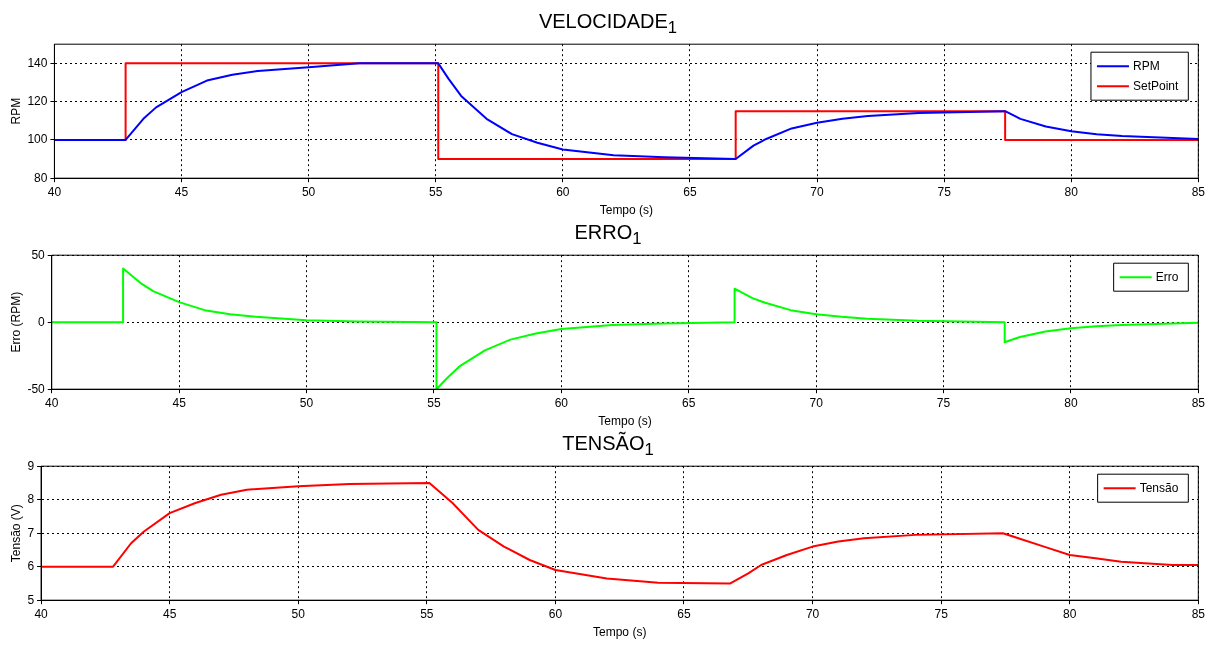 The height and width of the screenshot is (657, 1216). What do you see at coordinates (15, 533) in the screenshot?
I see `y-axis-title: Tensão (V)` at bounding box center [15, 533].